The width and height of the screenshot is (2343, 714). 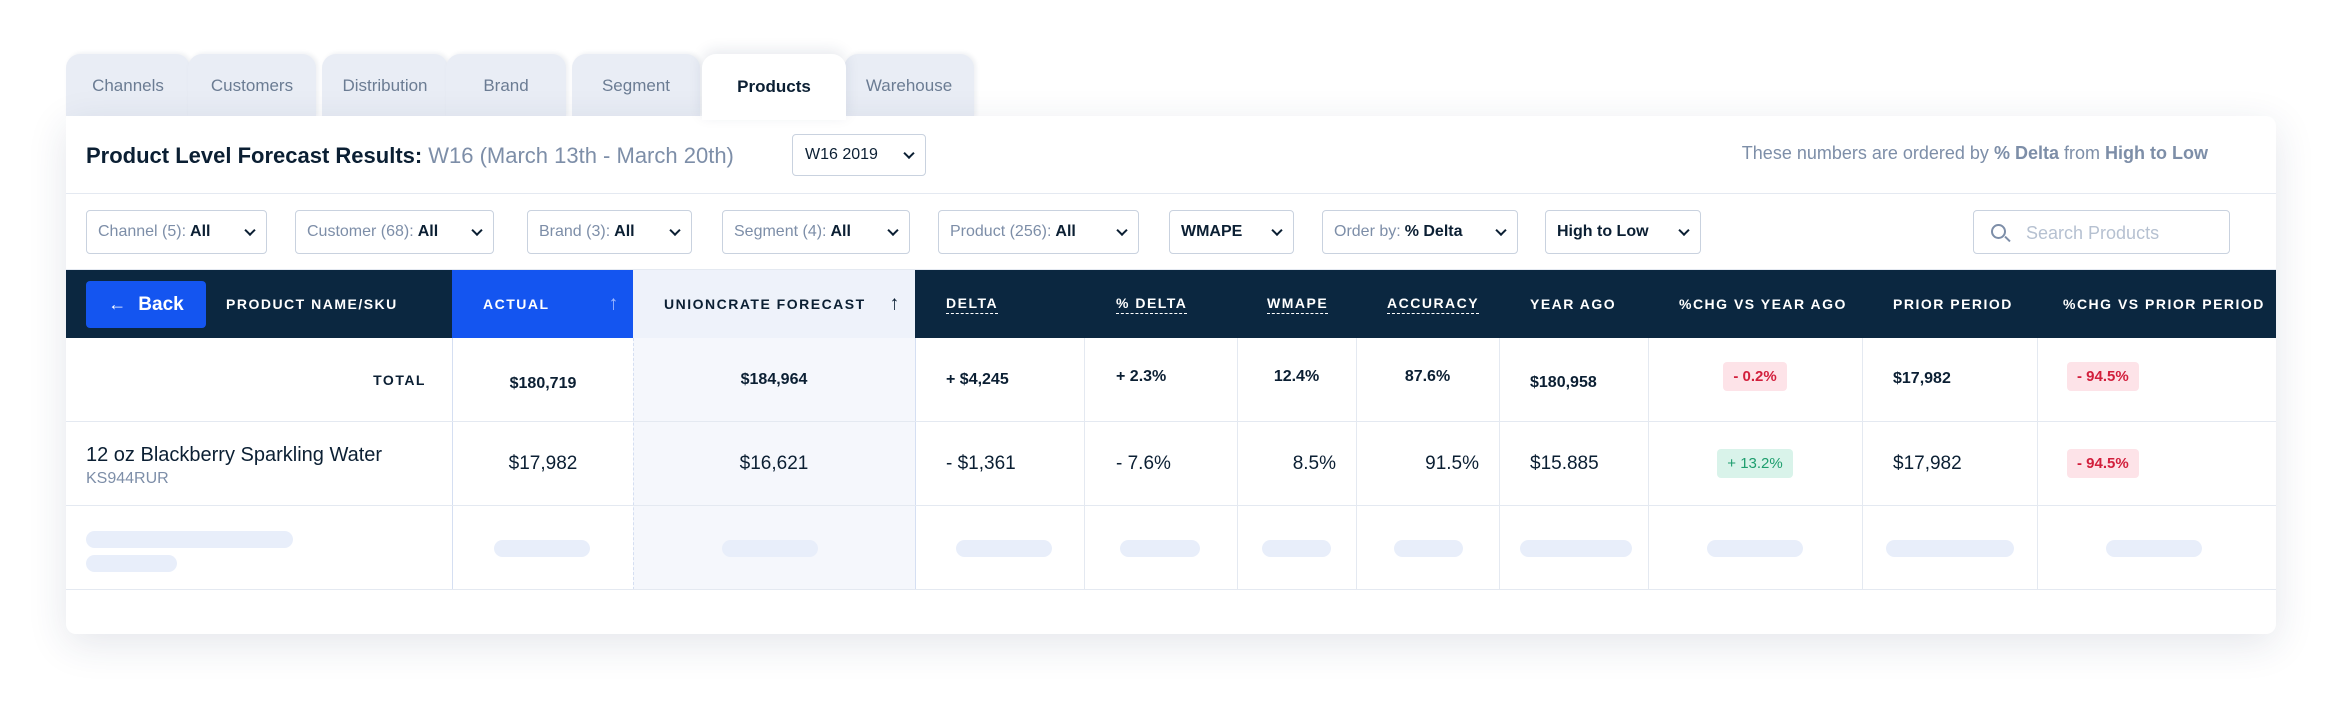 I want to click on total-chg-year-ago: - 0.2%, so click(x=1755, y=376).